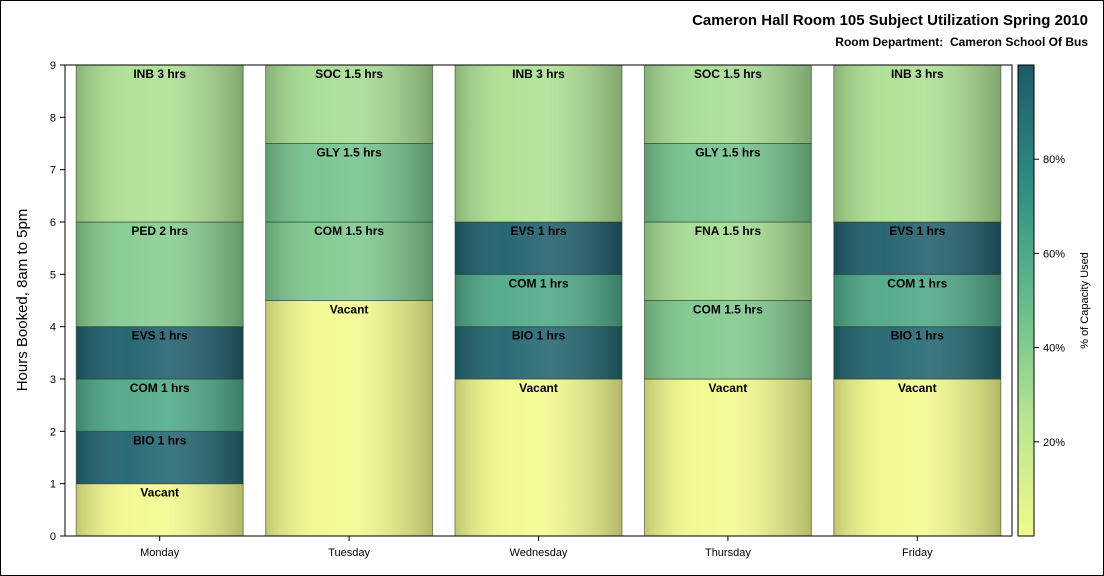 Image resolution: width=1104 pixels, height=576 pixels. Describe the element at coordinates (539, 553) in the screenshot. I see `x-tick-label: Wednesday` at that location.